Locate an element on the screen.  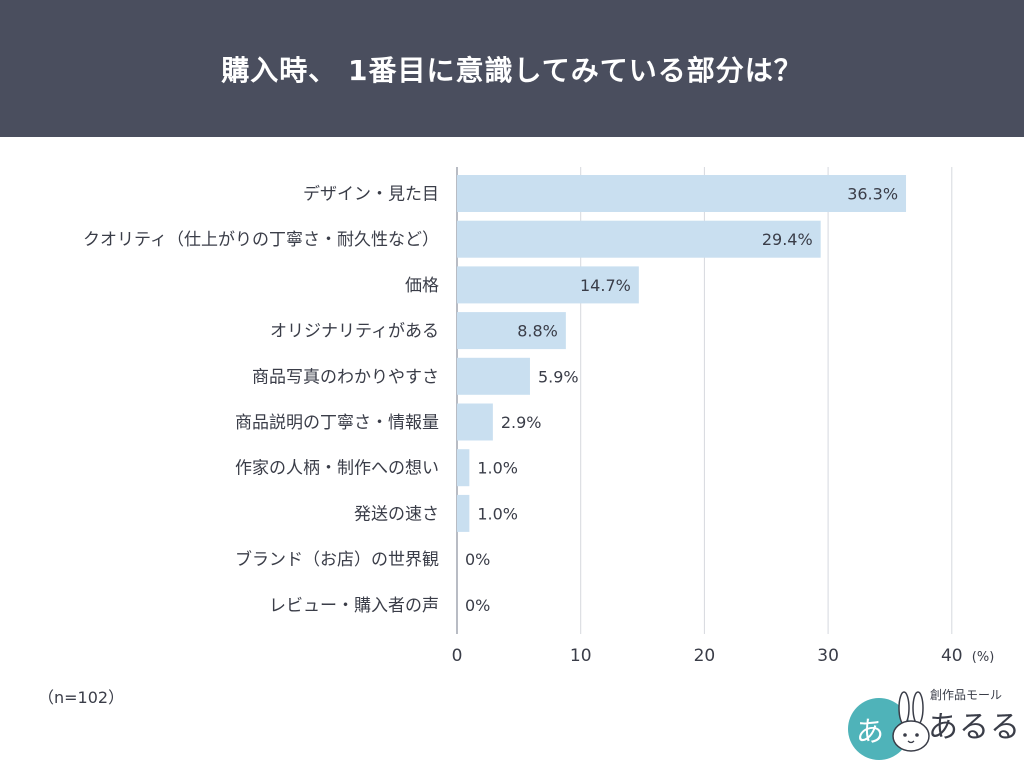
brand-logo: あ 創作品モール あるる is located at coordinates (934, 723).